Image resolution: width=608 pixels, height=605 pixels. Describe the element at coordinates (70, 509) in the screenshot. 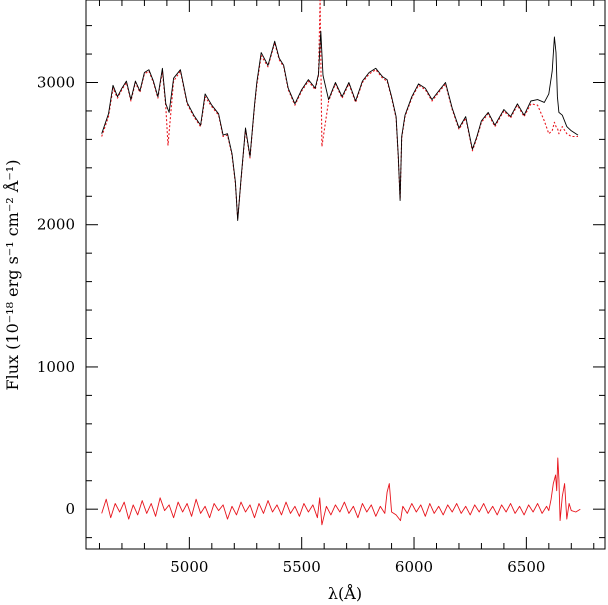

I see `y-tick-label: 0` at that location.